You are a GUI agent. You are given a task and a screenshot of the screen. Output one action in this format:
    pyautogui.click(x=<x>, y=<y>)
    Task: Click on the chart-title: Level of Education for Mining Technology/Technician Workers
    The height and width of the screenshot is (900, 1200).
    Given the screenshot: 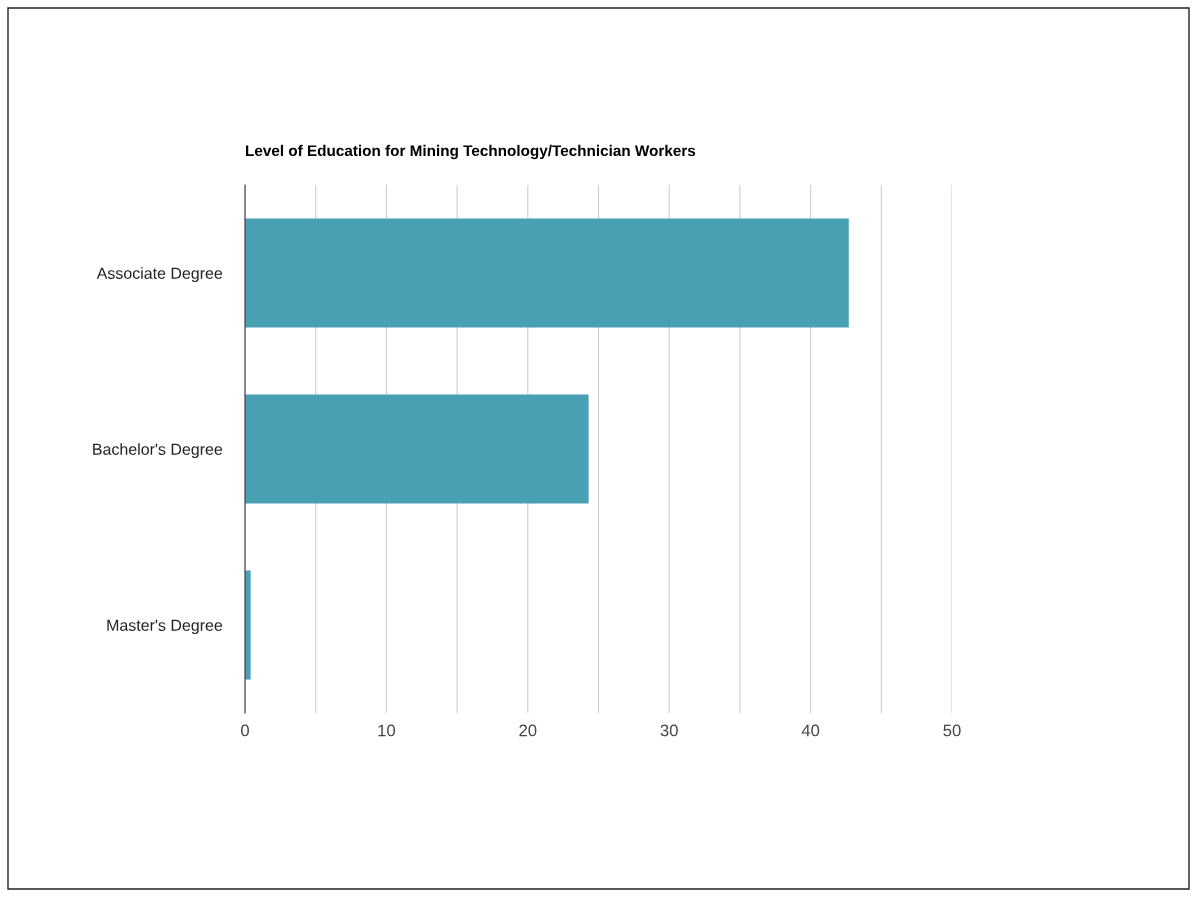 What is the action you would take?
    pyautogui.click(x=471, y=152)
    